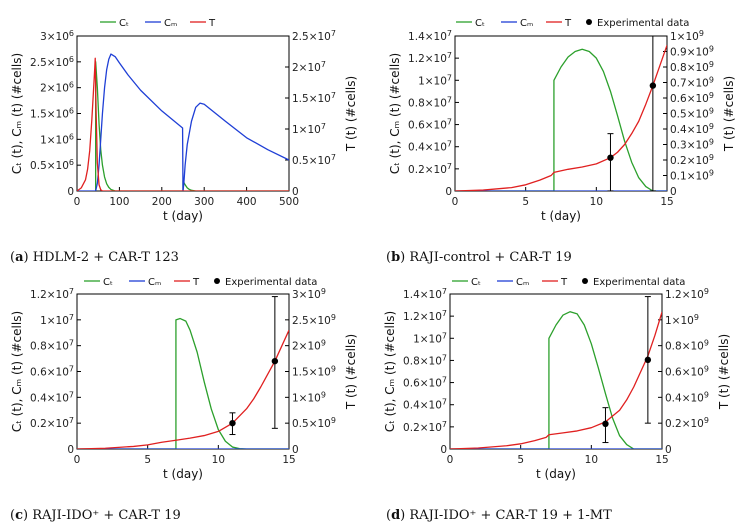  I want to click on series-line-cm, so click(183, 122).